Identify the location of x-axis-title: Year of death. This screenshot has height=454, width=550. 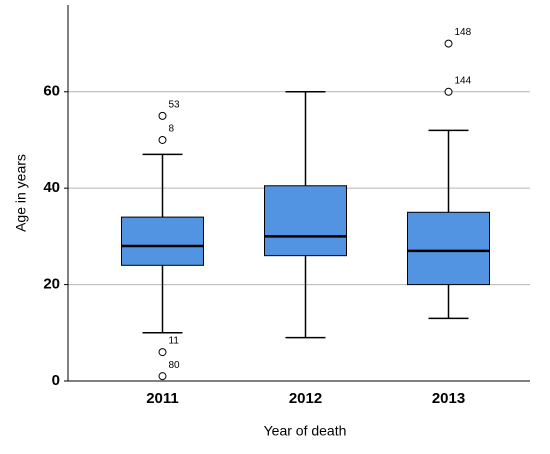
(305, 431).